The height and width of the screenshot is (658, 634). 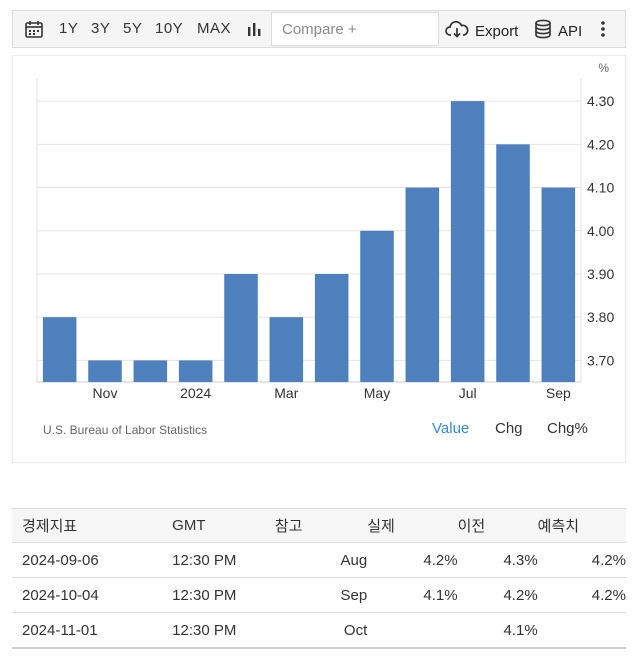 I want to click on api-label: API, so click(x=570, y=31).